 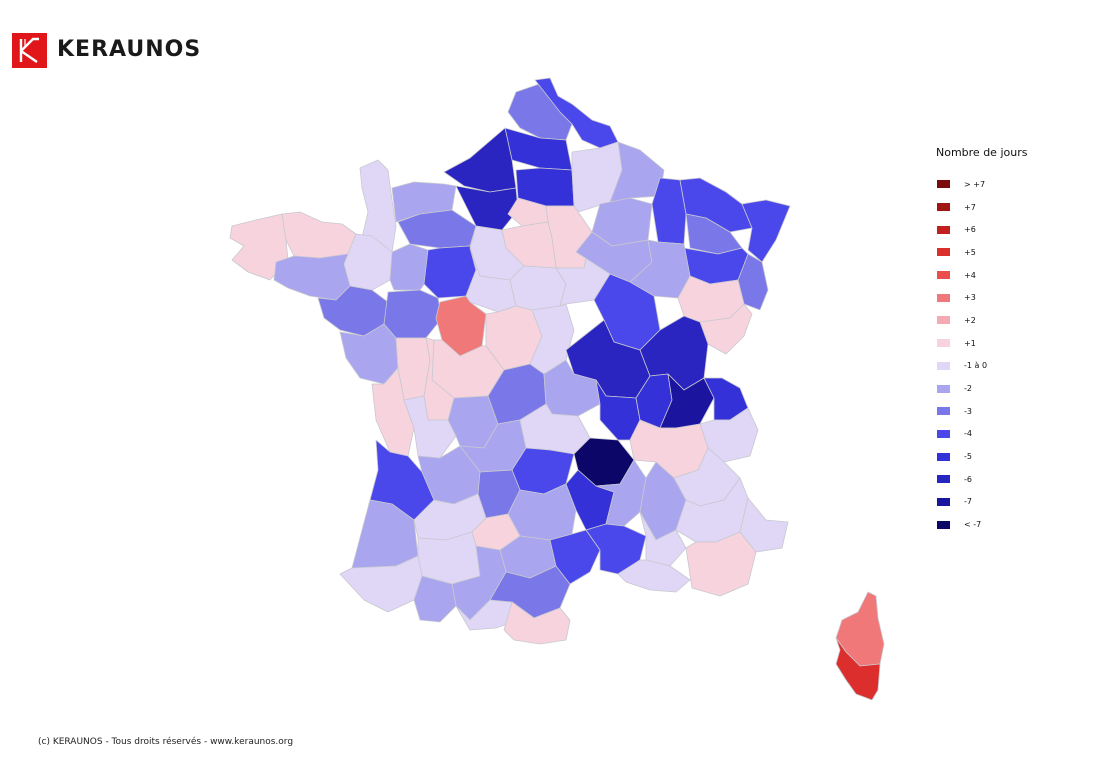 I want to click on legend-label: -6, so click(x=968, y=479).